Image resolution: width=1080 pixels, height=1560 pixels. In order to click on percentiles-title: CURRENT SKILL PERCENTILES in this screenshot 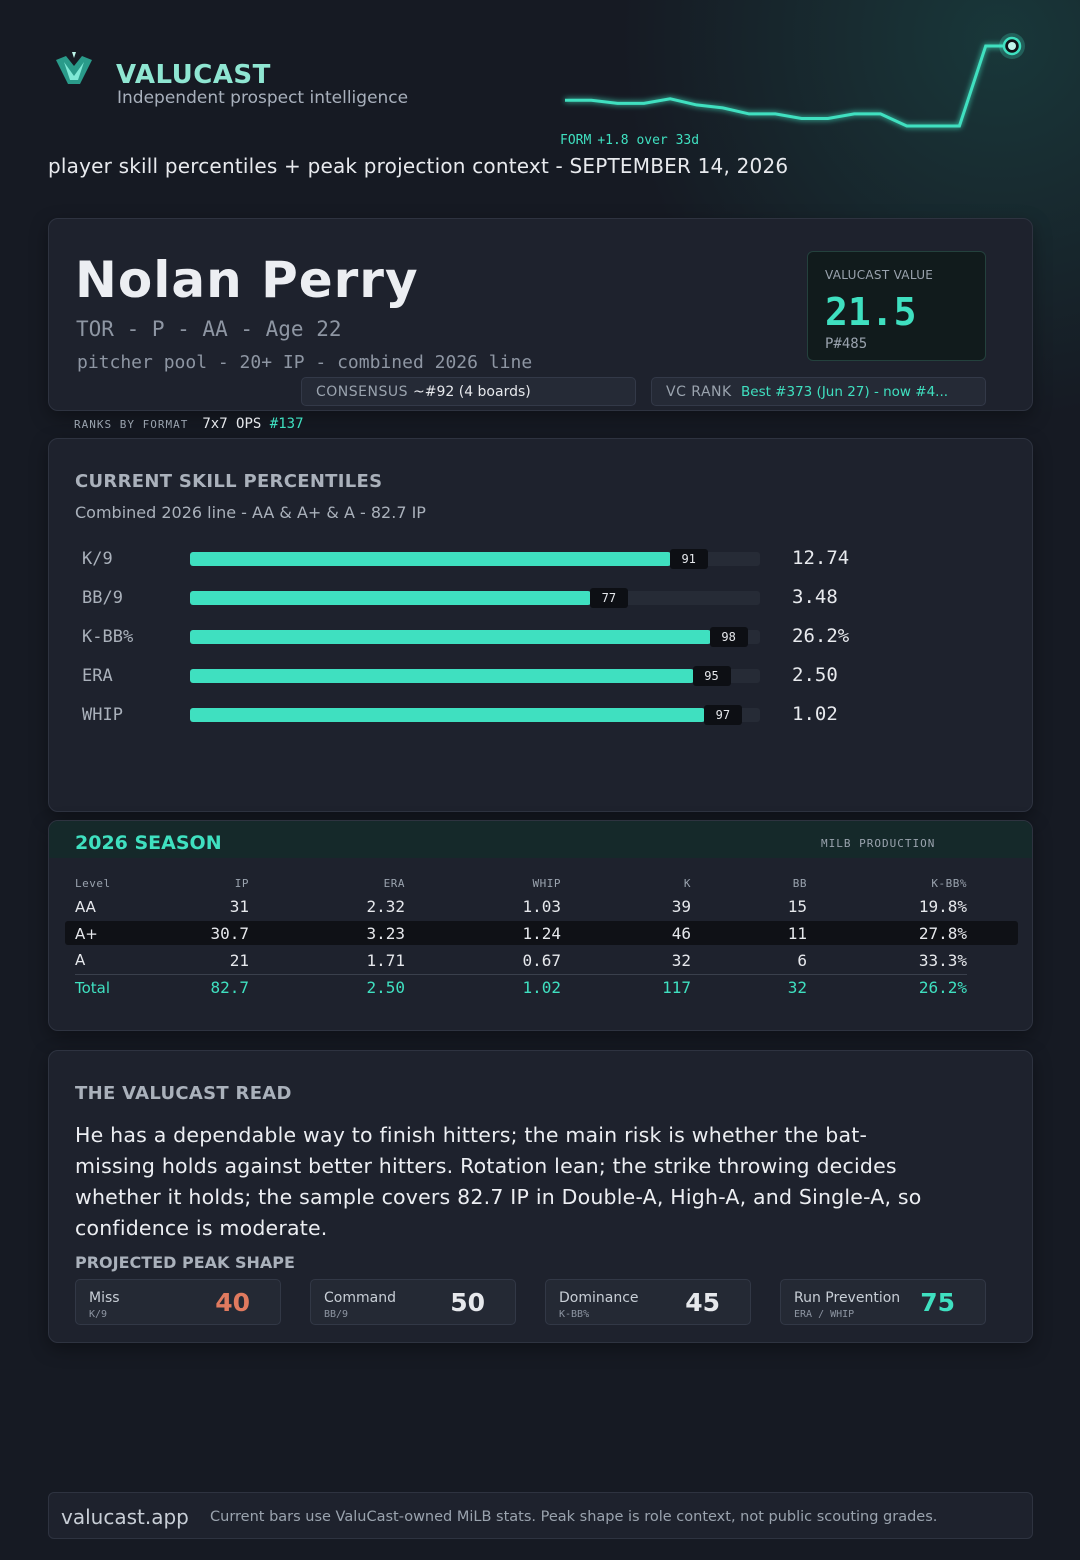, I will do `click(229, 481)`.